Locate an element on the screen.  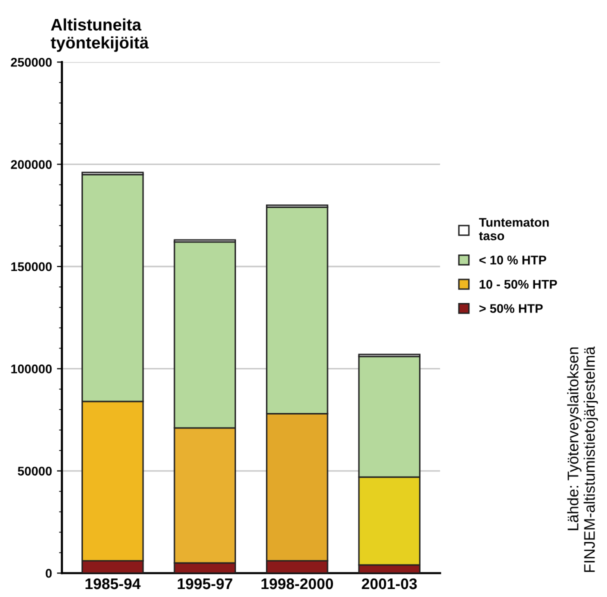
y-axis-title: Altistuneita työntekijöitä is located at coordinates (99, 35).